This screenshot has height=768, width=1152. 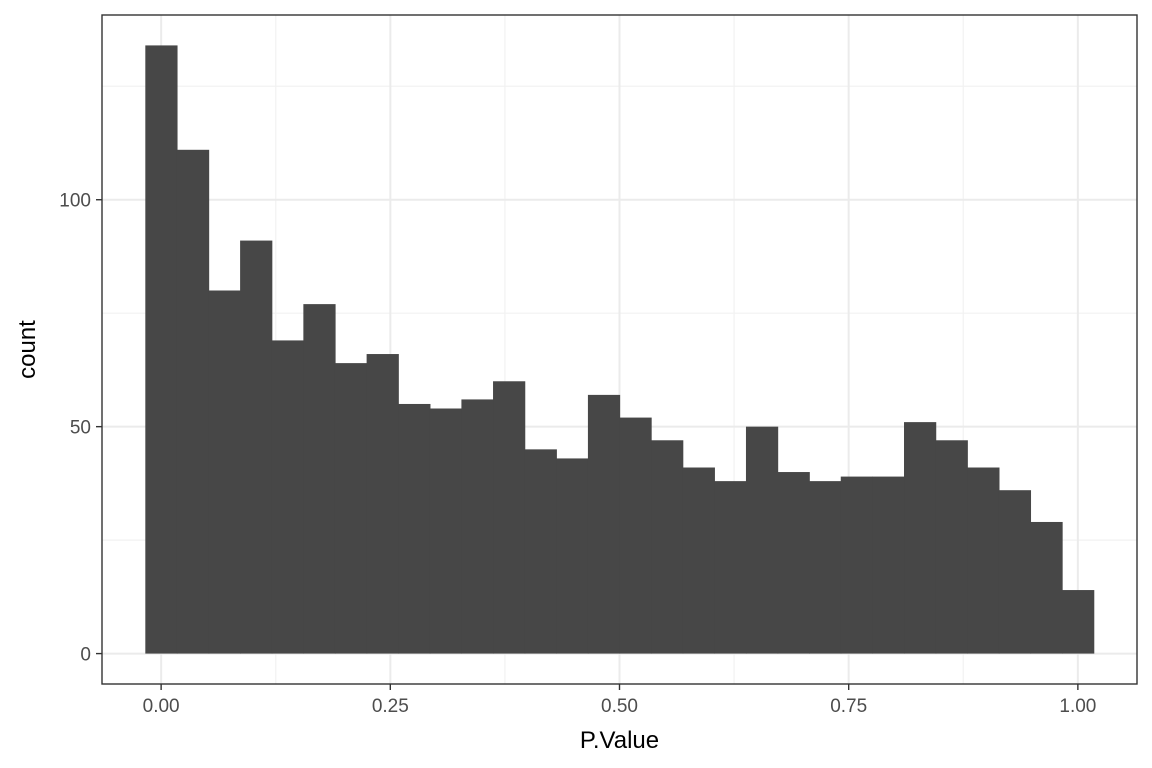 I want to click on y-axis: 0 50 100, so click(x=80, y=428).